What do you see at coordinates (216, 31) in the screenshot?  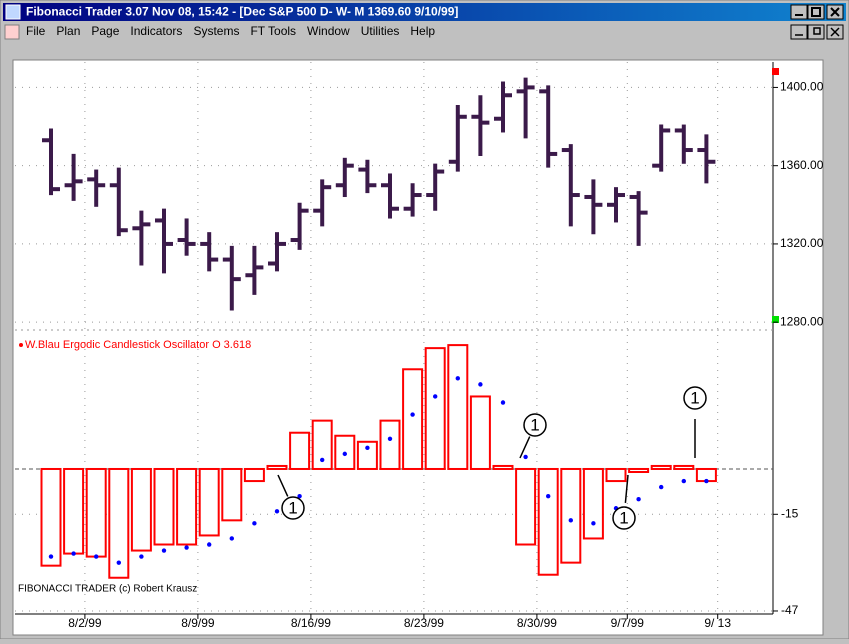 I see `menu-item: Systems` at bounding box center [216, 31].